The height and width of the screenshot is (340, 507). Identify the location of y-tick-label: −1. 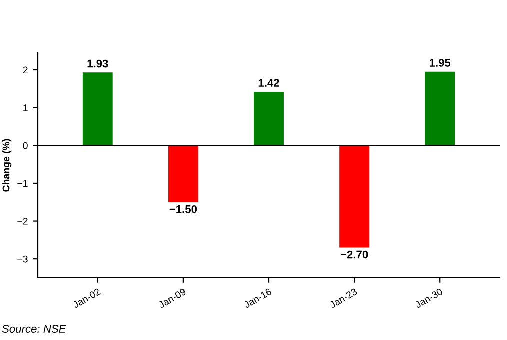
(23, 183).